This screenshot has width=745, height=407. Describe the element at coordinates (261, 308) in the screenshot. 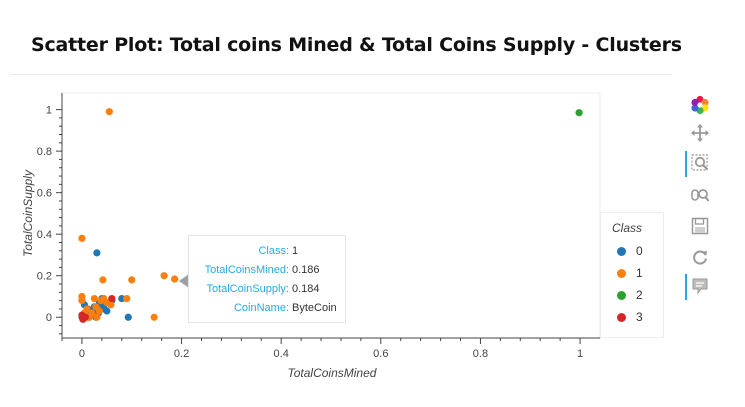

I see `tooltip-key: CoinName:` at that location.